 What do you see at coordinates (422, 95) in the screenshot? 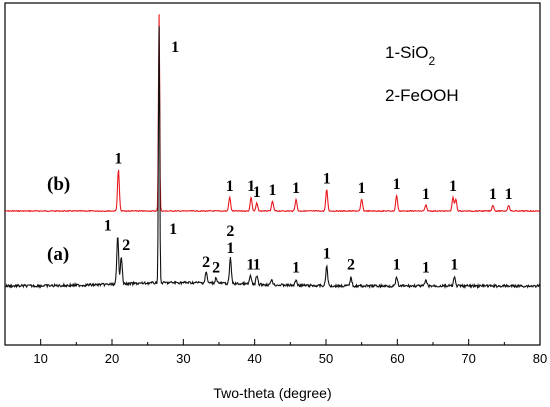
I see `legend-entry: 2-FeOOH` at bounding box center [422, 95].